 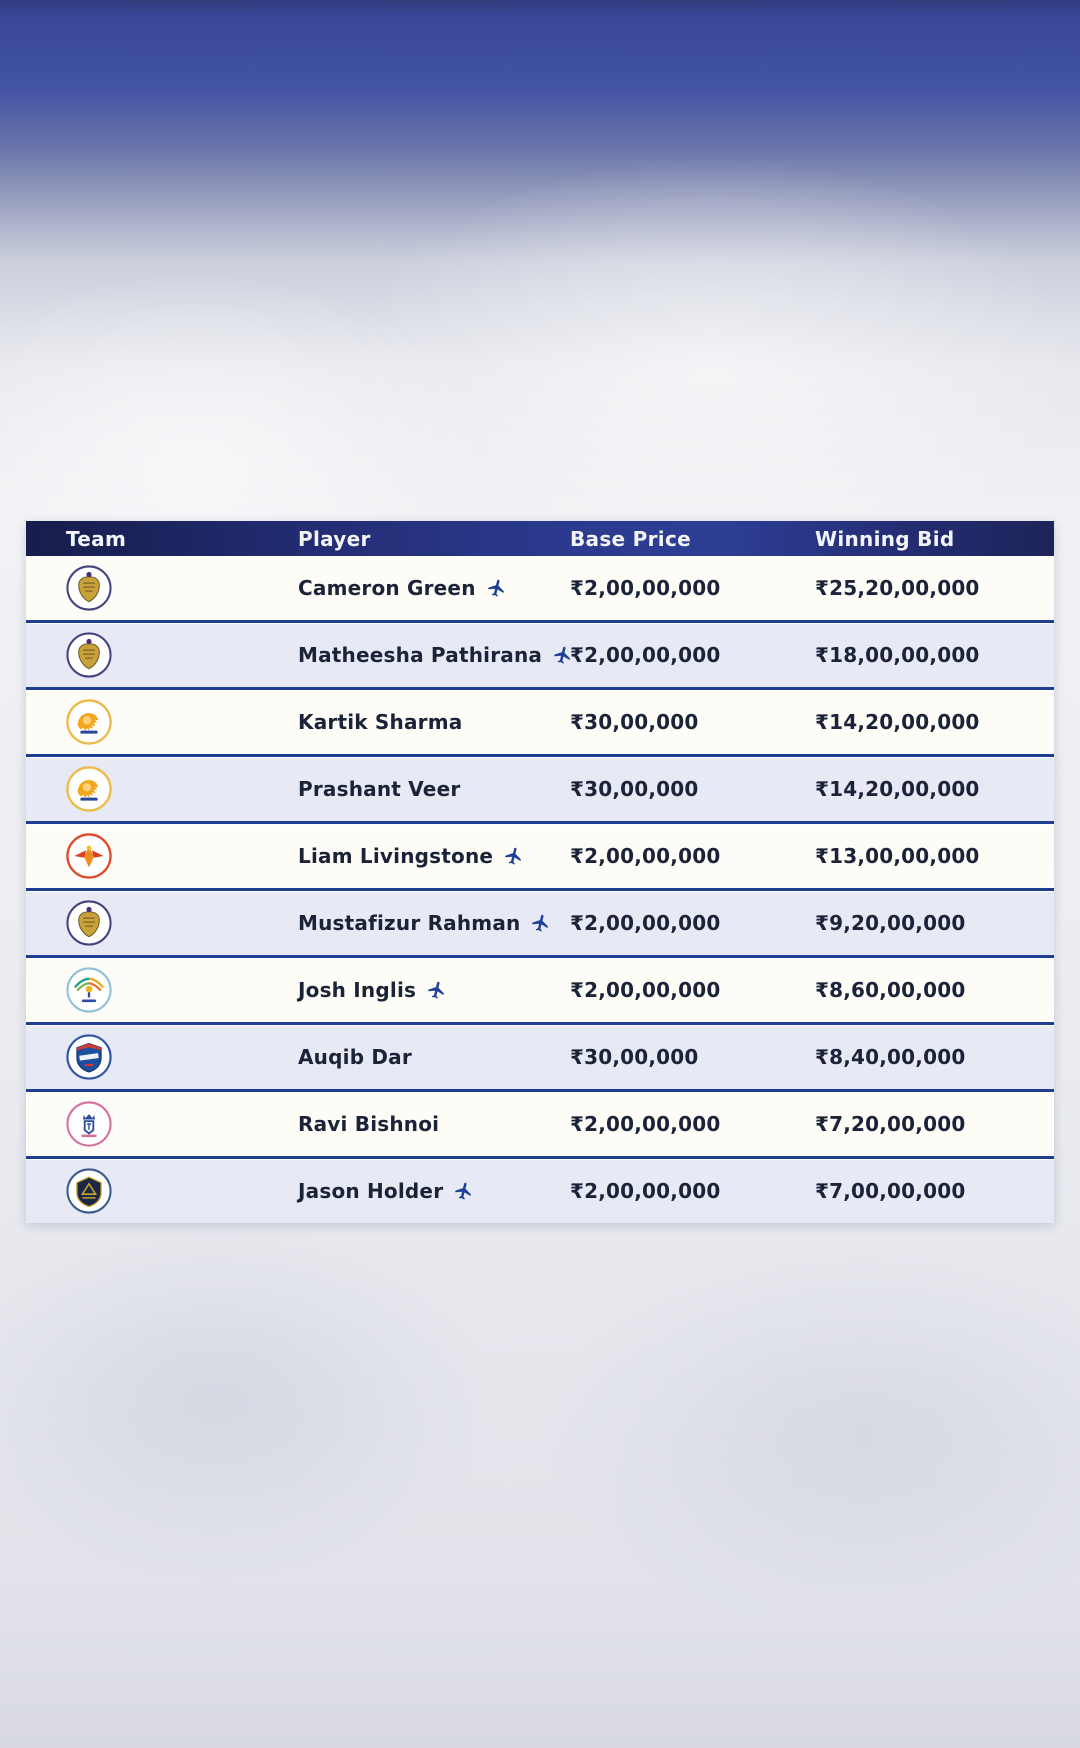 What do you see at coordinates (357, 990) in the screenshot?
I see `player-name: Josh Inglis` at bounding box center [357, 990].